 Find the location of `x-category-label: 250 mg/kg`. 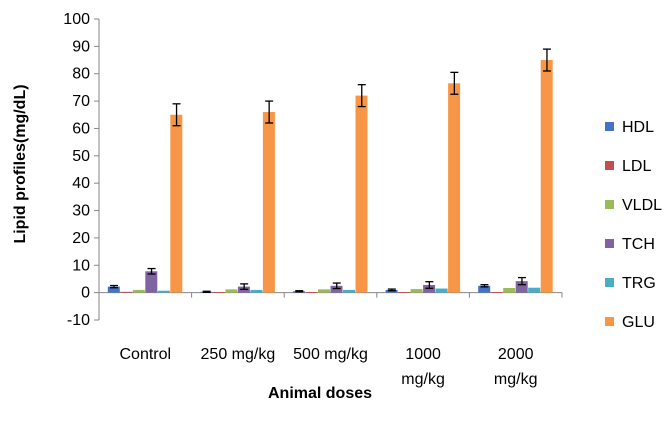

x-category-label: 250 mg/kg is located at coordinates (238, 354).